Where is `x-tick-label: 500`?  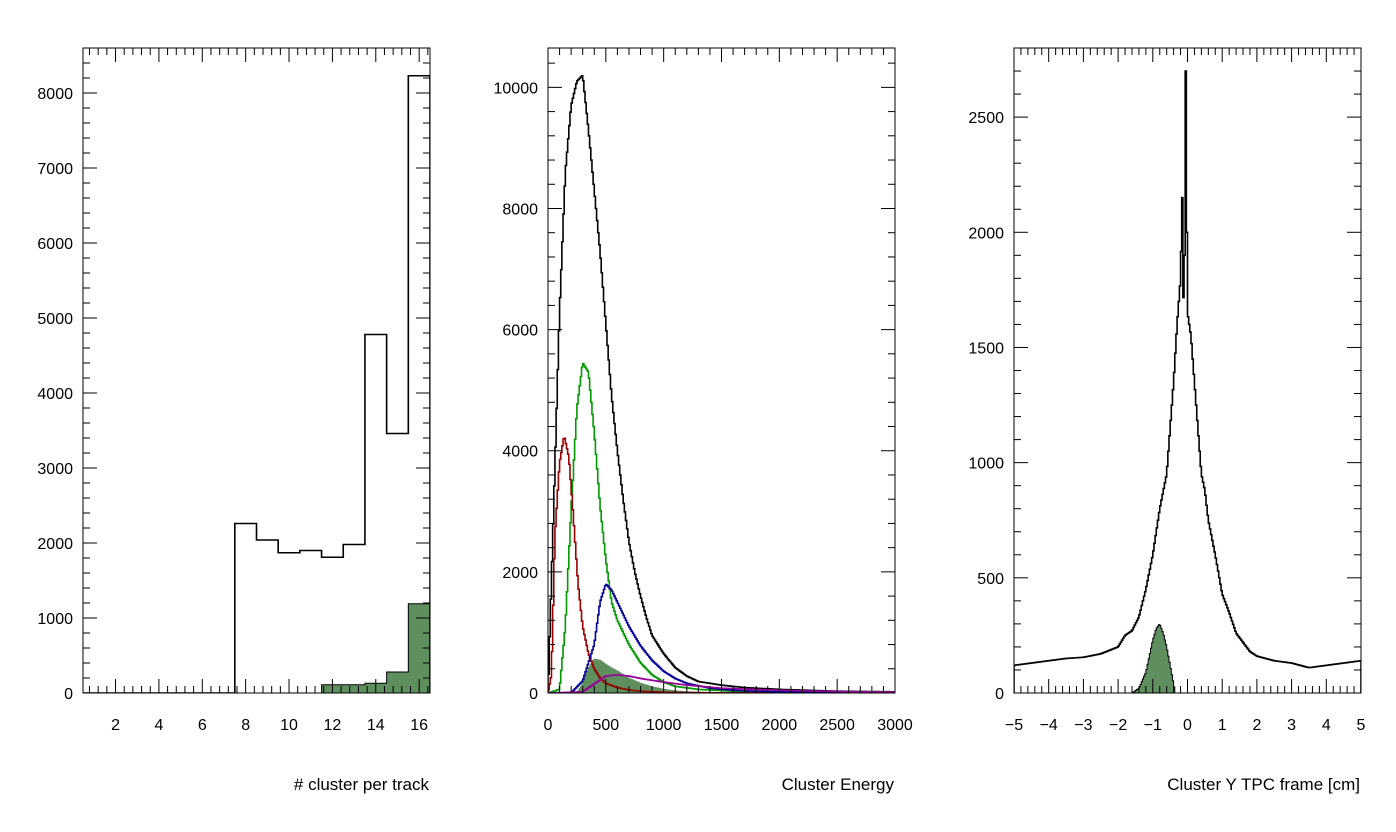 x-tick-label: 500 is located at coordinates (605, 725).